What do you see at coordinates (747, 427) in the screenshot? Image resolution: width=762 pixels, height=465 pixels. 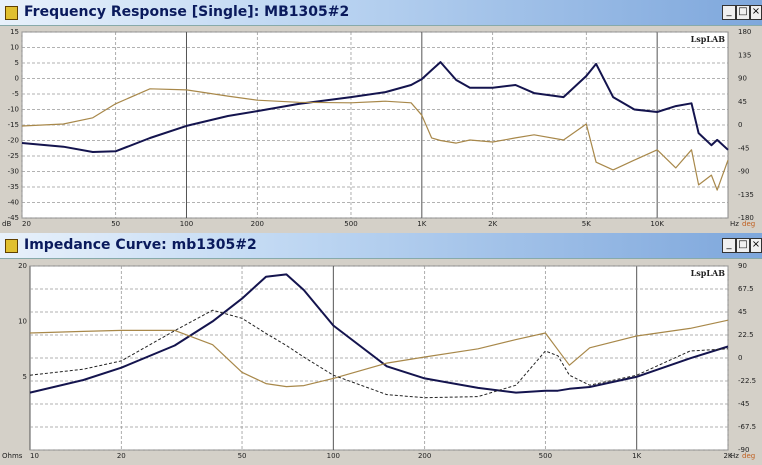 I see `y2-tick-label: -67.5` at bounding box center [747, 427].